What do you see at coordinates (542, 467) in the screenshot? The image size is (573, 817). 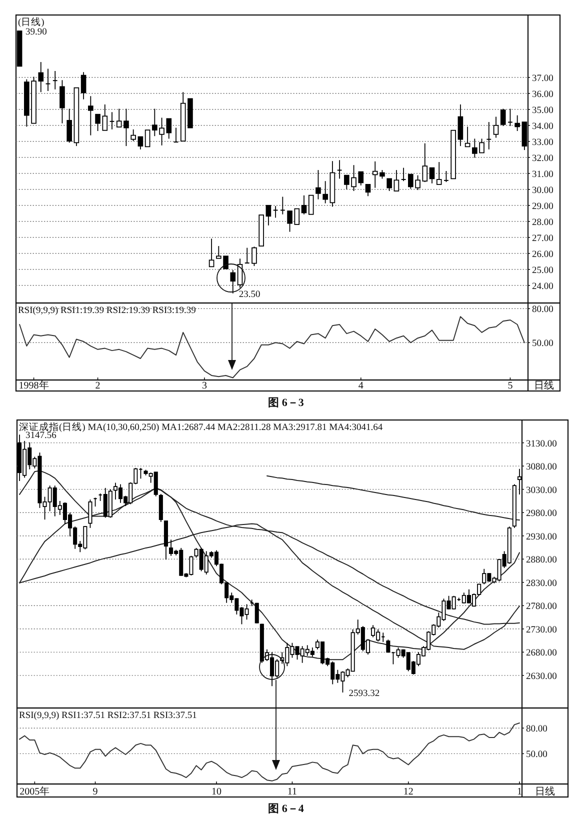 I see `y-tick-label: 3080.00` at bounding box center [542, 467].